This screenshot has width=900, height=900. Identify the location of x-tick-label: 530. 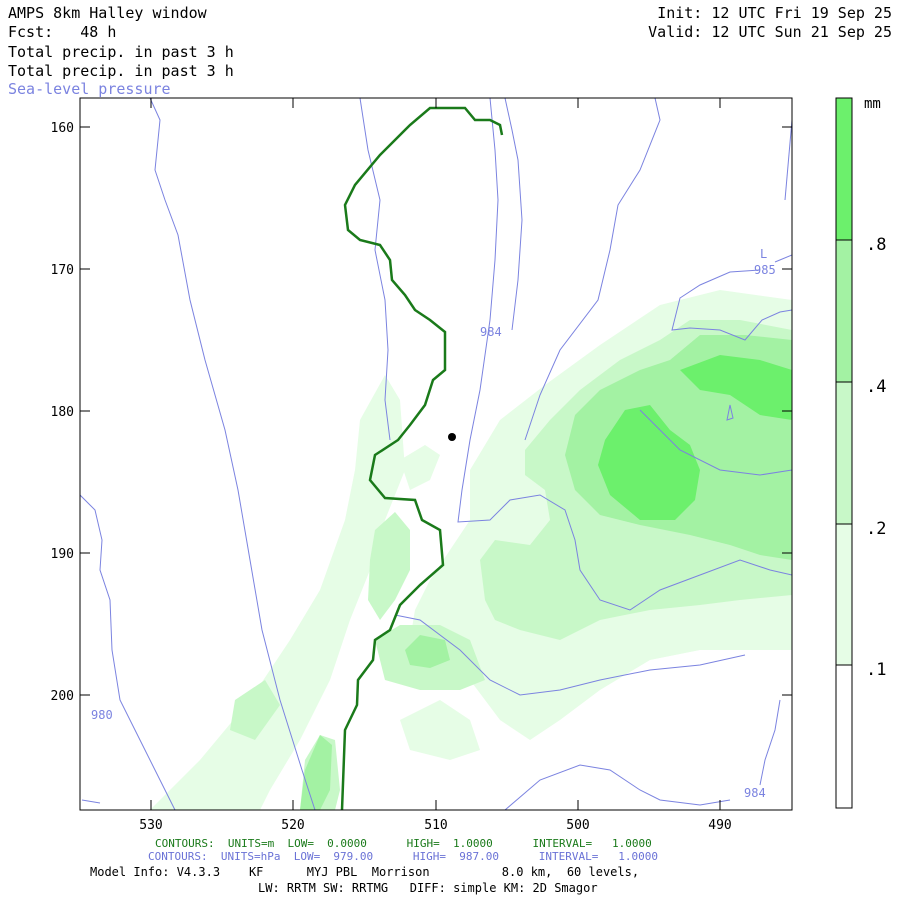
(150, 825).